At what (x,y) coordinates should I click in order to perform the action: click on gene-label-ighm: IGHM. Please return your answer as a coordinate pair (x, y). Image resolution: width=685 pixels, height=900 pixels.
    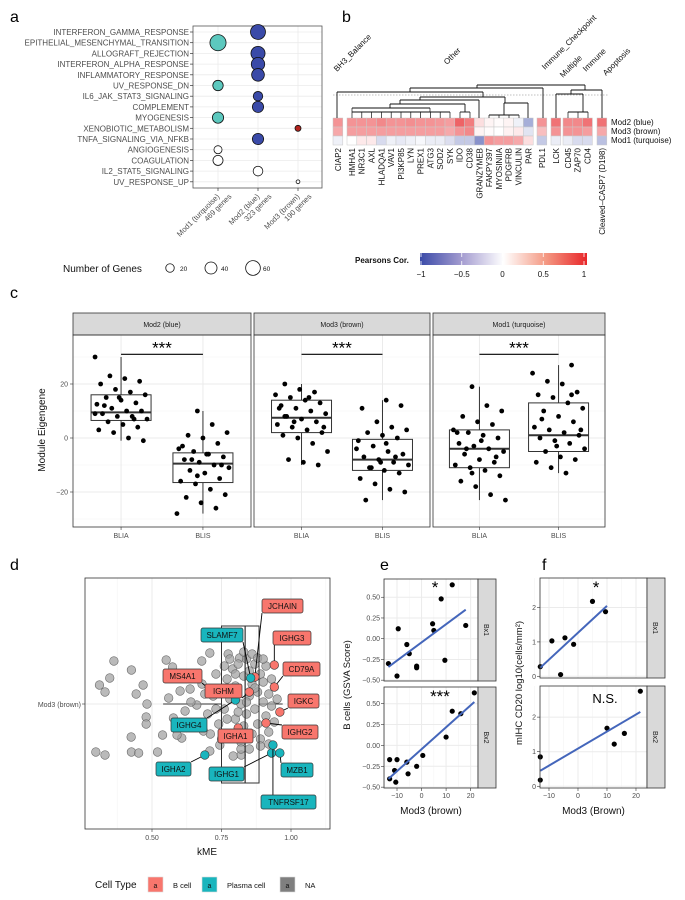
    Looking at the image, I should click on (223, 691).